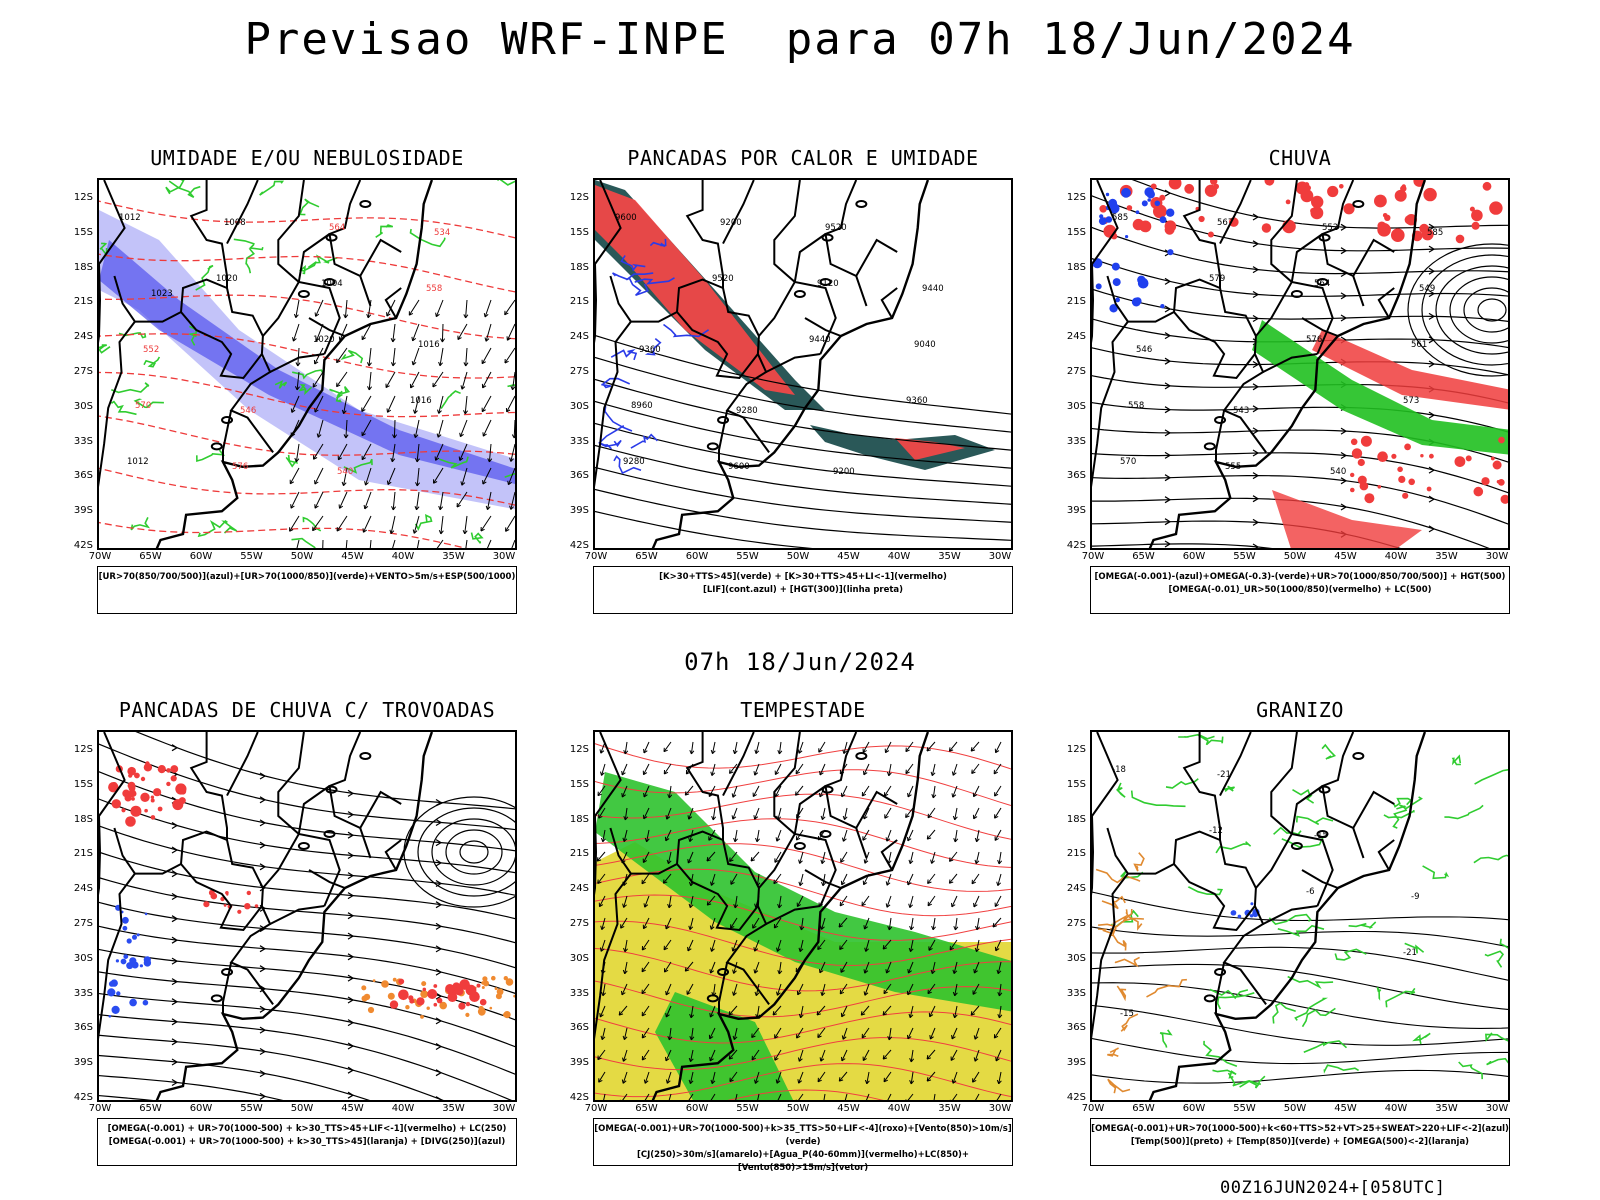 This screenshot has width=1600, height=1200. What do you see at coordinates (579, 854) in the screenshot?
I see `lat-tick-label: 21S` at bounding box center [579, 854].